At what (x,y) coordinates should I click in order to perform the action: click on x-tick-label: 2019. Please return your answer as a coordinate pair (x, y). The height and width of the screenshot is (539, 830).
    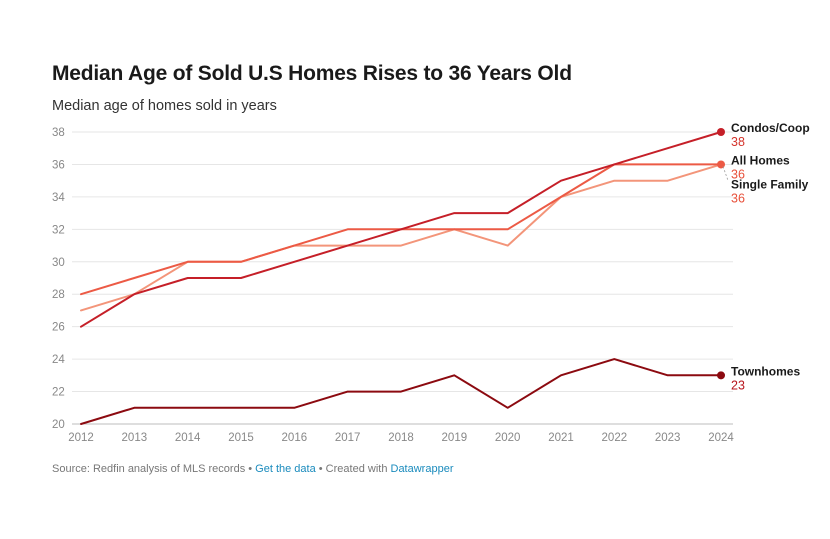
    Looking at the image, I should click on (455, 438).